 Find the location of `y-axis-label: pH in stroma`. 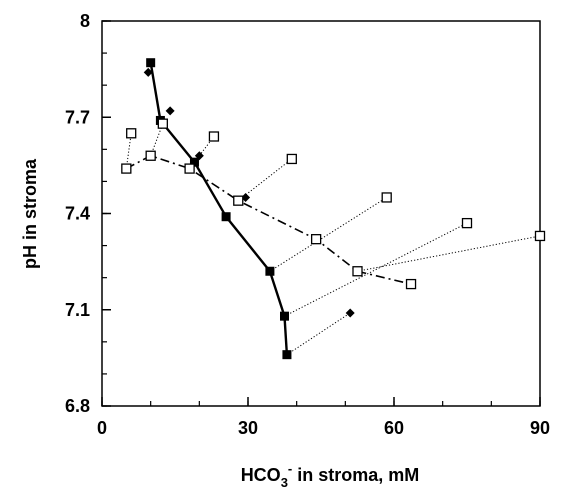

y-axis-label: pH in stroma is located at coordinates (30, 213).